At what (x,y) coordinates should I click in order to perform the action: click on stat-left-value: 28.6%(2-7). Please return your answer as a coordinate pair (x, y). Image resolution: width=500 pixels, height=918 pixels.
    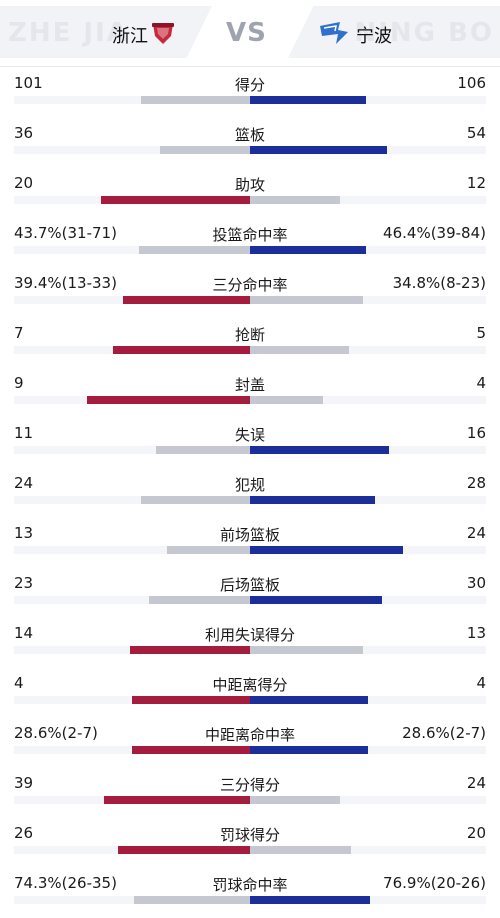
    Looking at the image, I should click on (56, 733).